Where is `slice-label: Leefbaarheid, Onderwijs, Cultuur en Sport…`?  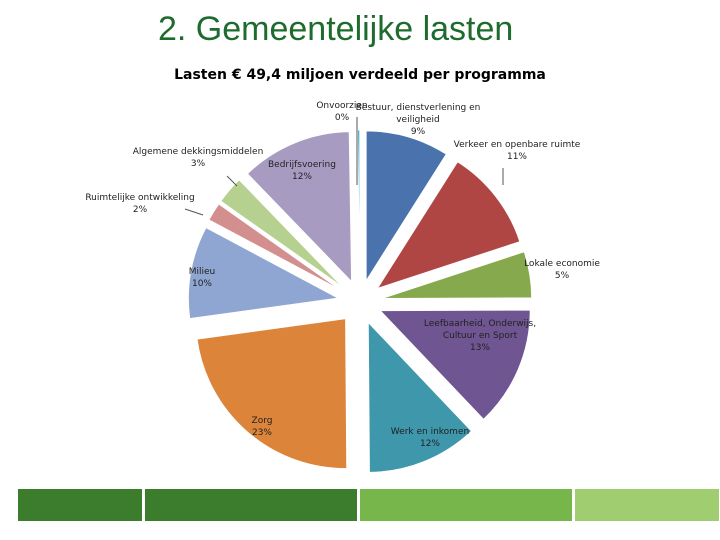 slice-label: Leefbaarheid, Onderwijs, Cultuur en Sport… is located at coordinates (480, 336).